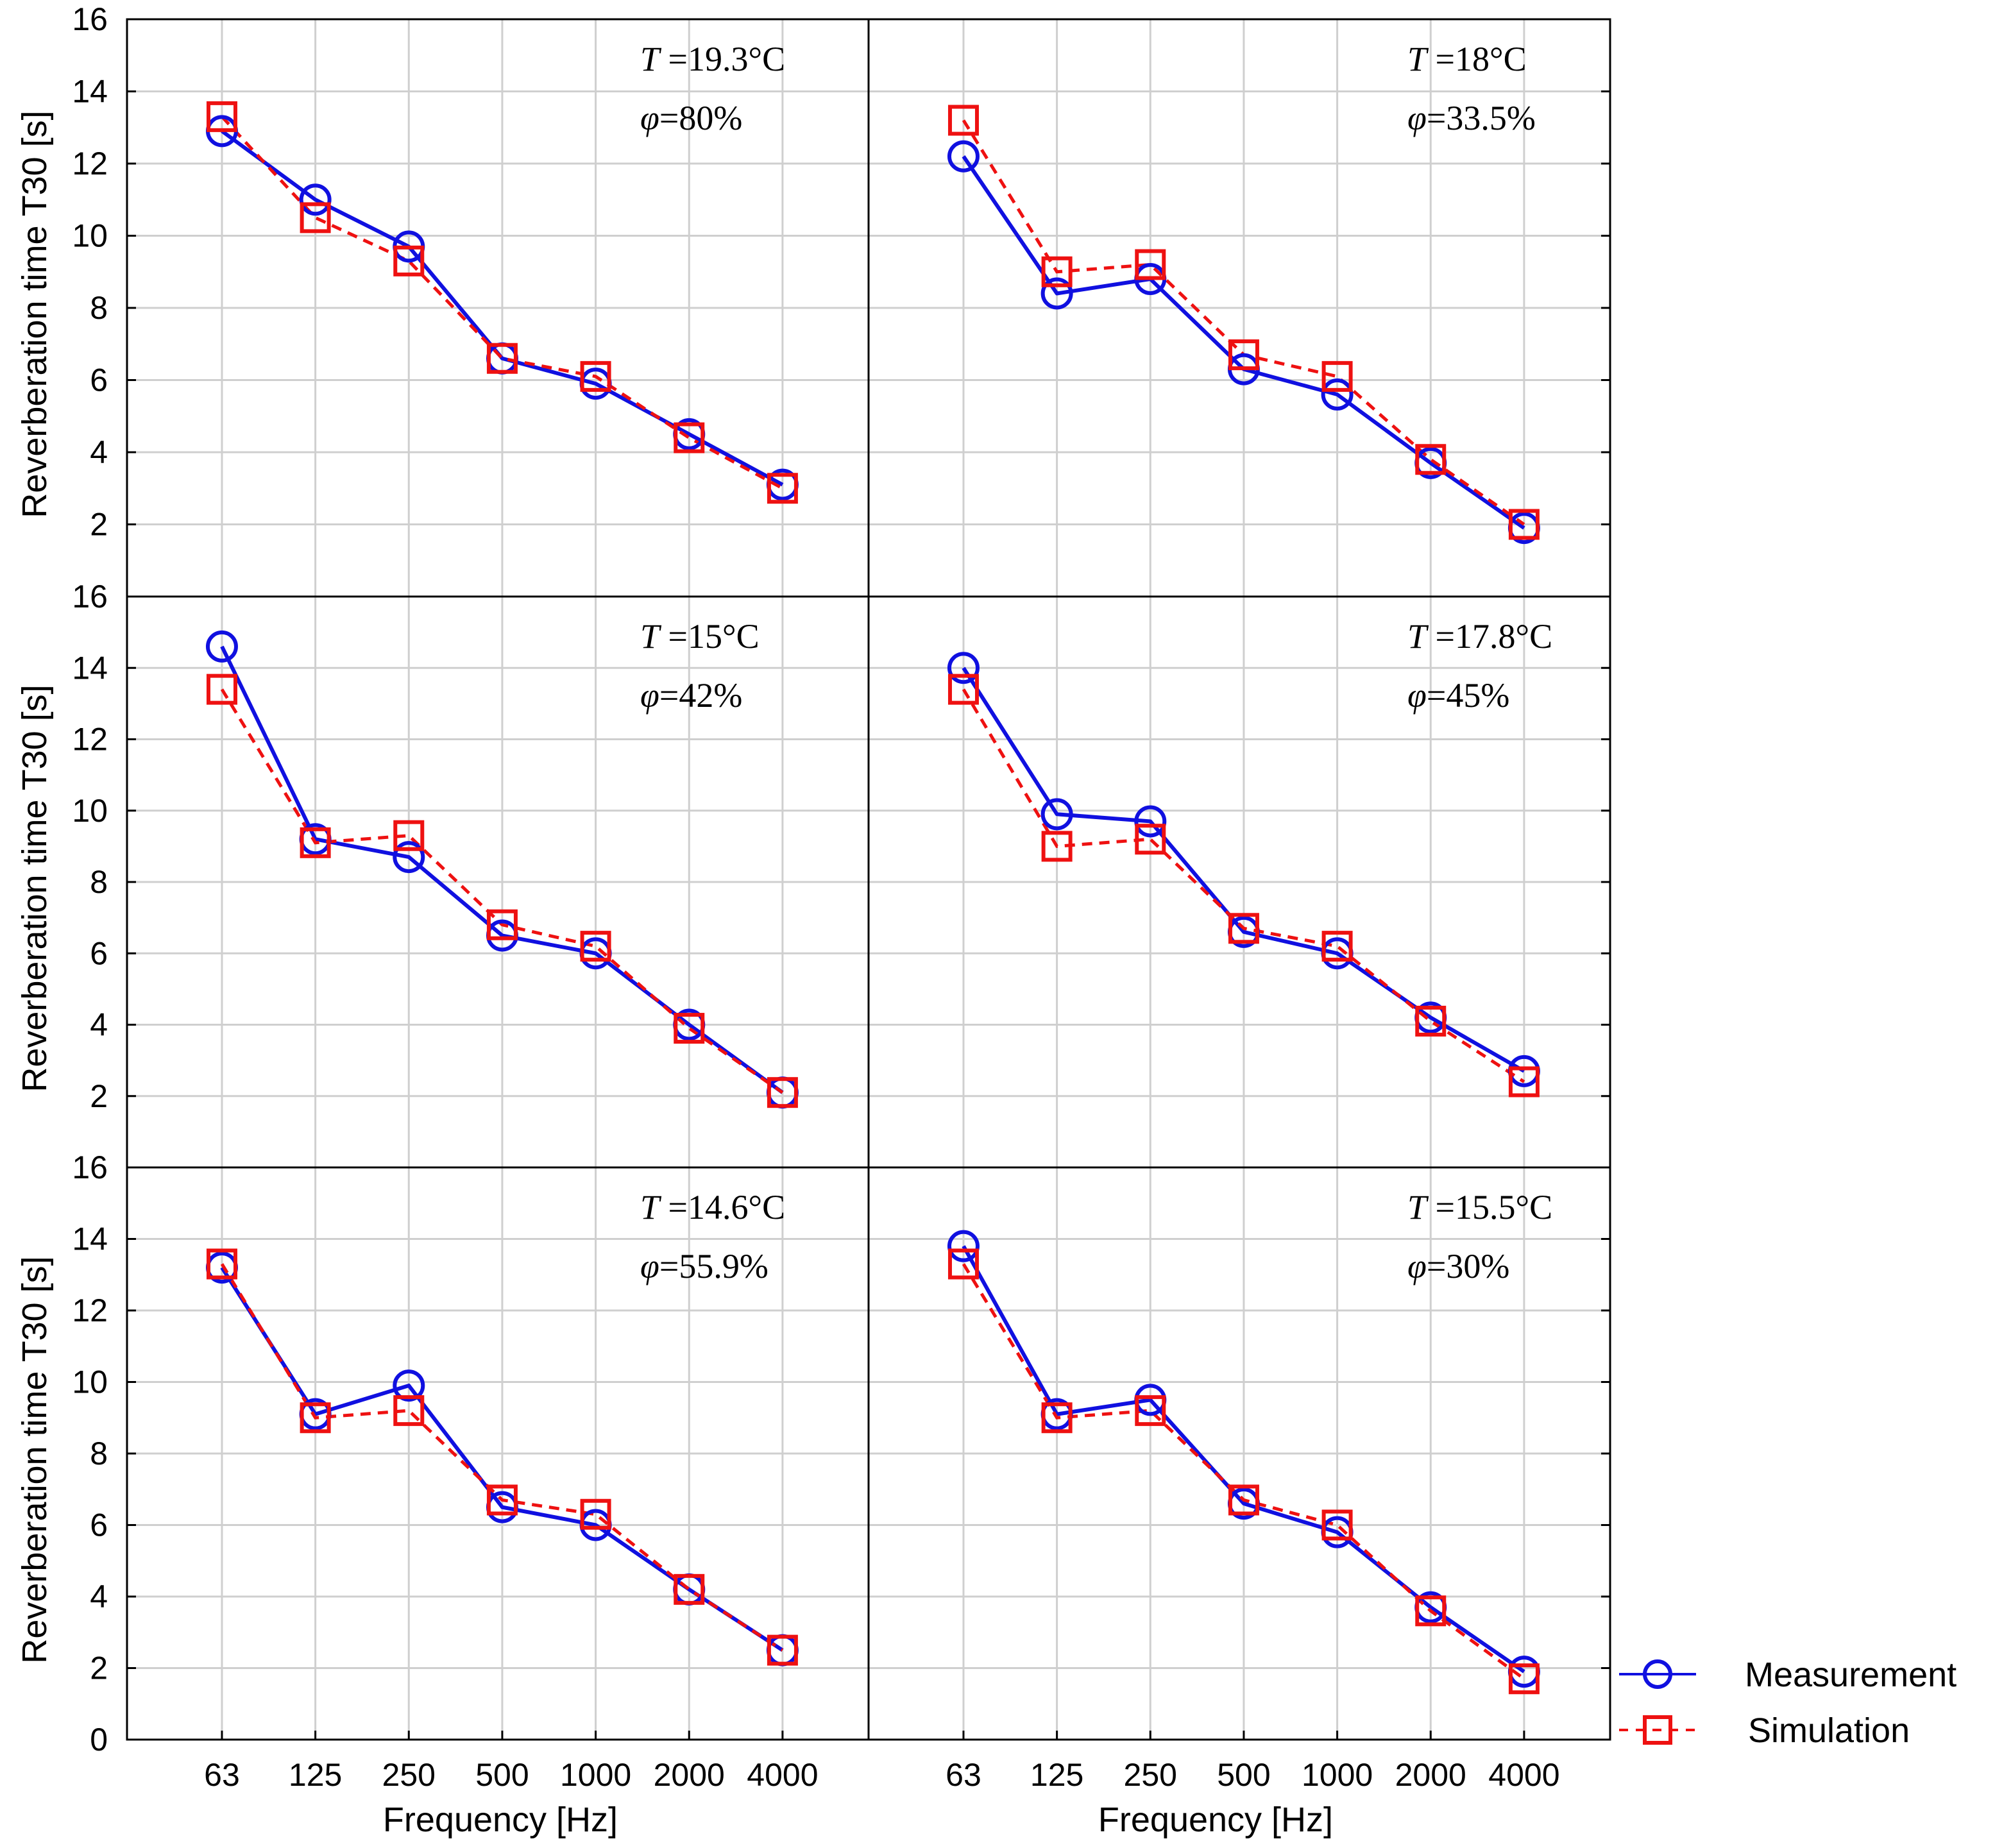 The image size is (1995, 1848). Describe the element at coordinates (1489, 636) in the screenshot. I see `temperature-value: =17.8°C` at that location.